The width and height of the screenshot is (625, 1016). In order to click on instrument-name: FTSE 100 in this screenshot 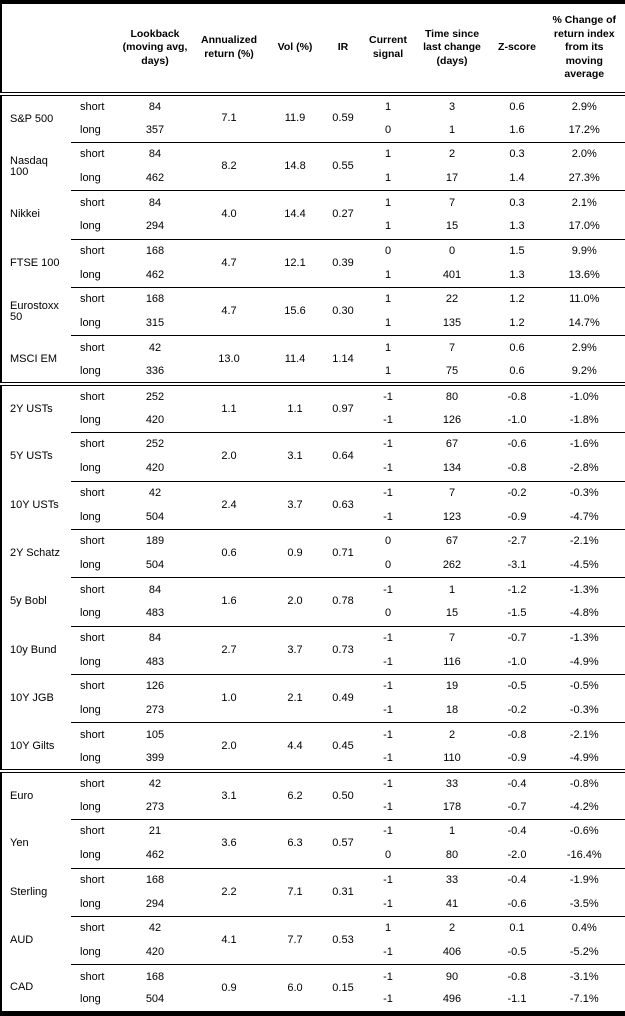, I will do `click(35, 262)`.